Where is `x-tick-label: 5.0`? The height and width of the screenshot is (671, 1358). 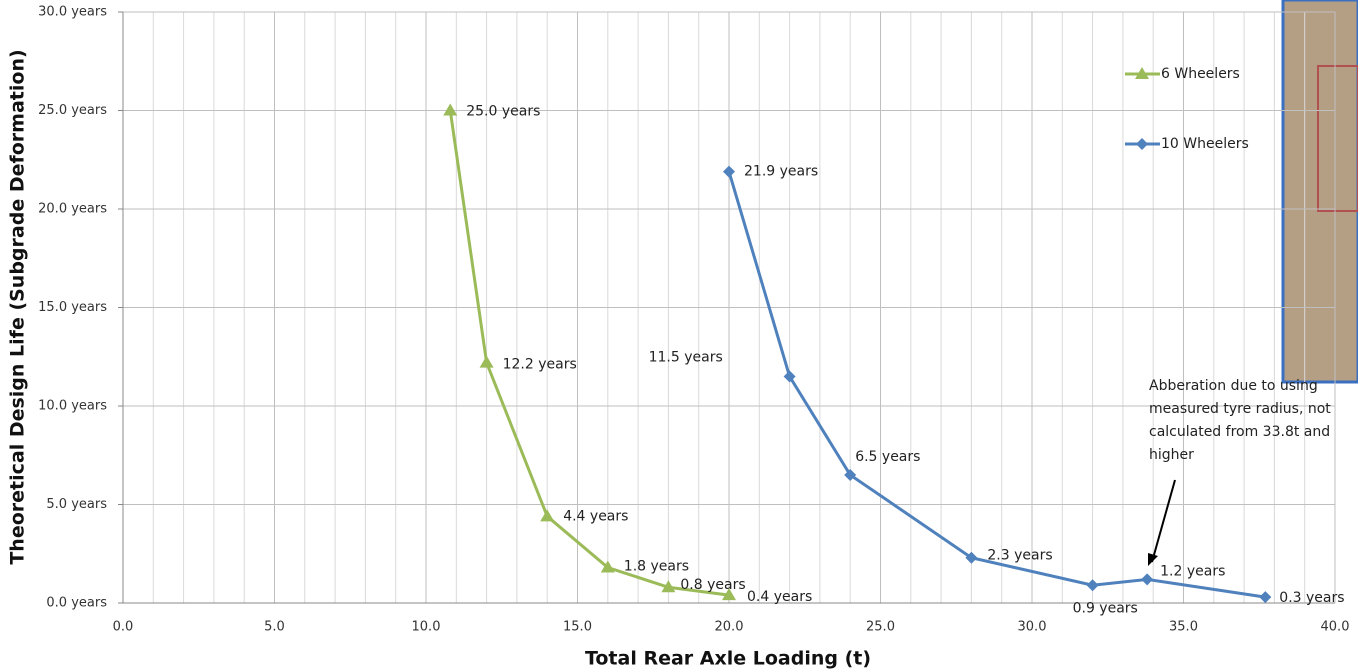 x-tick-label: 5.0 is located at coordinates (274, 627).